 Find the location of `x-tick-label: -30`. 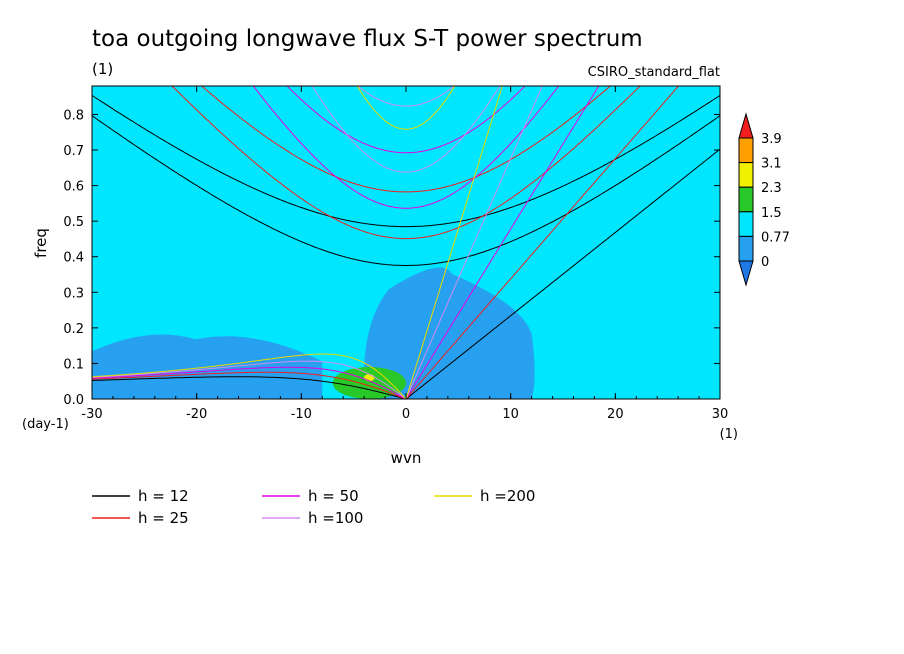

x-tick-label: -30 is located at coordinates (91, 414).